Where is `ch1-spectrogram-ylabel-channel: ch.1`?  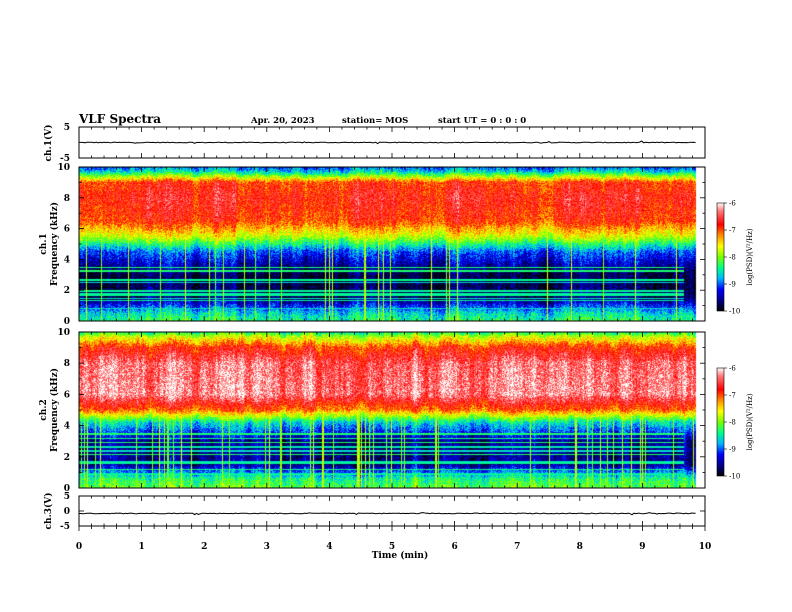
ch1-spectrogram-ylabel-channel: ch.1 is located at coordinates (44, 243).